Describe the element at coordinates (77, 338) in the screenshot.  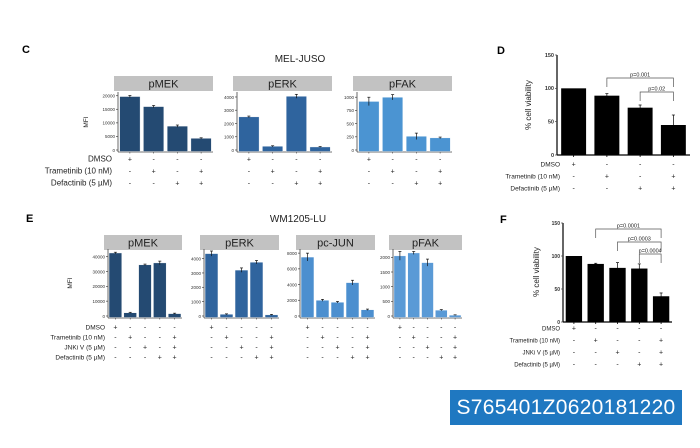
I see `treatment-label: Trametinib (10 nM)` at that location.